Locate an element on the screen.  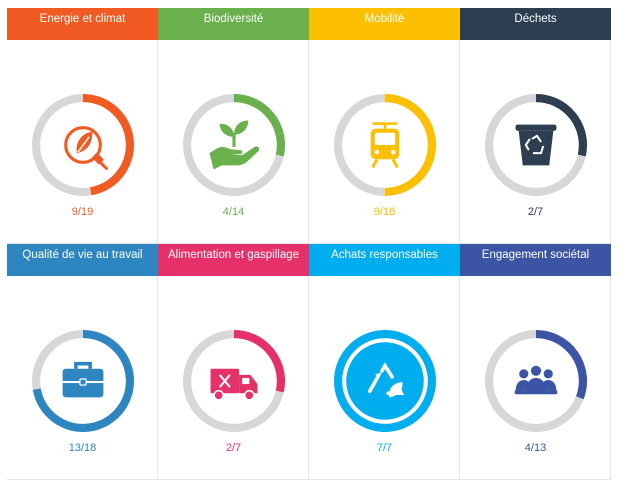
card-header: Biodiversité is located at coordinates (233, 24).